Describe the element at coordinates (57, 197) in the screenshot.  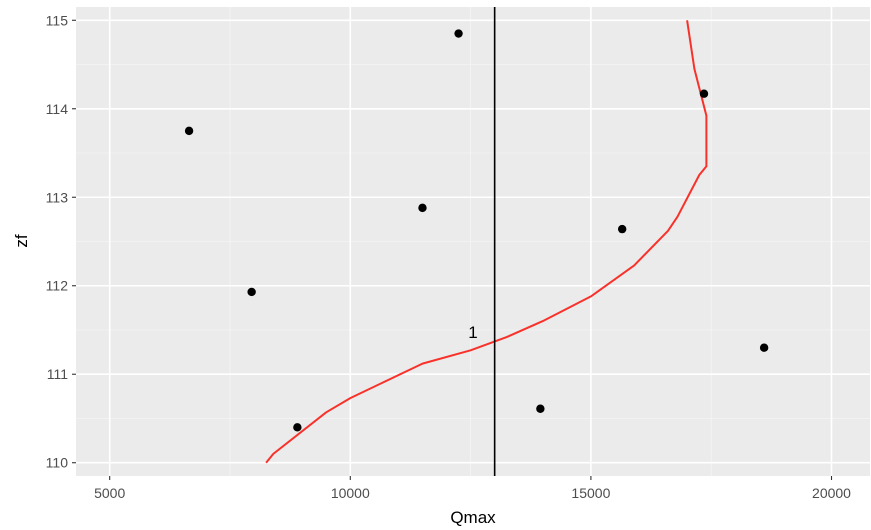
I see `y-tick-label: 113` at that location.